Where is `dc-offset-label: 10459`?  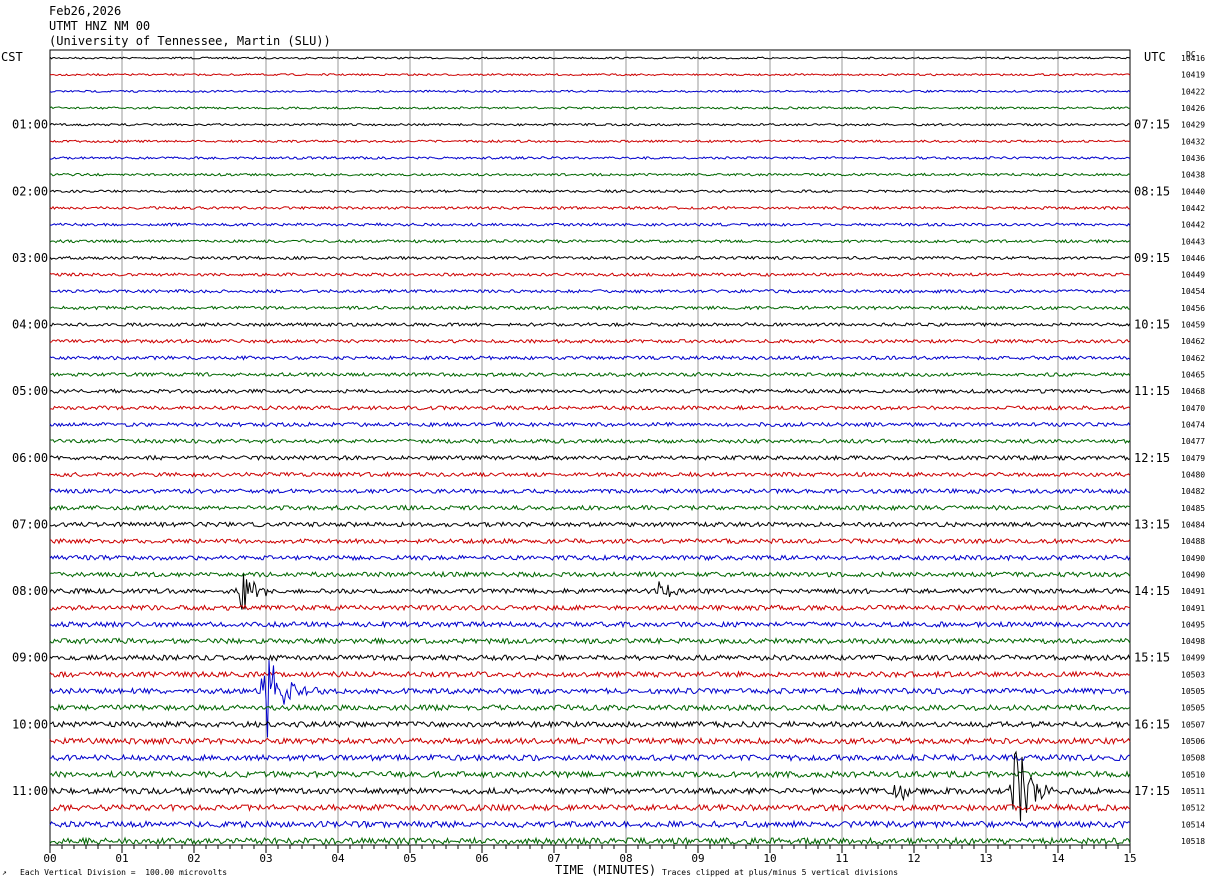 dc-offset-label: 10459 is located at coordinates (1193, 325).